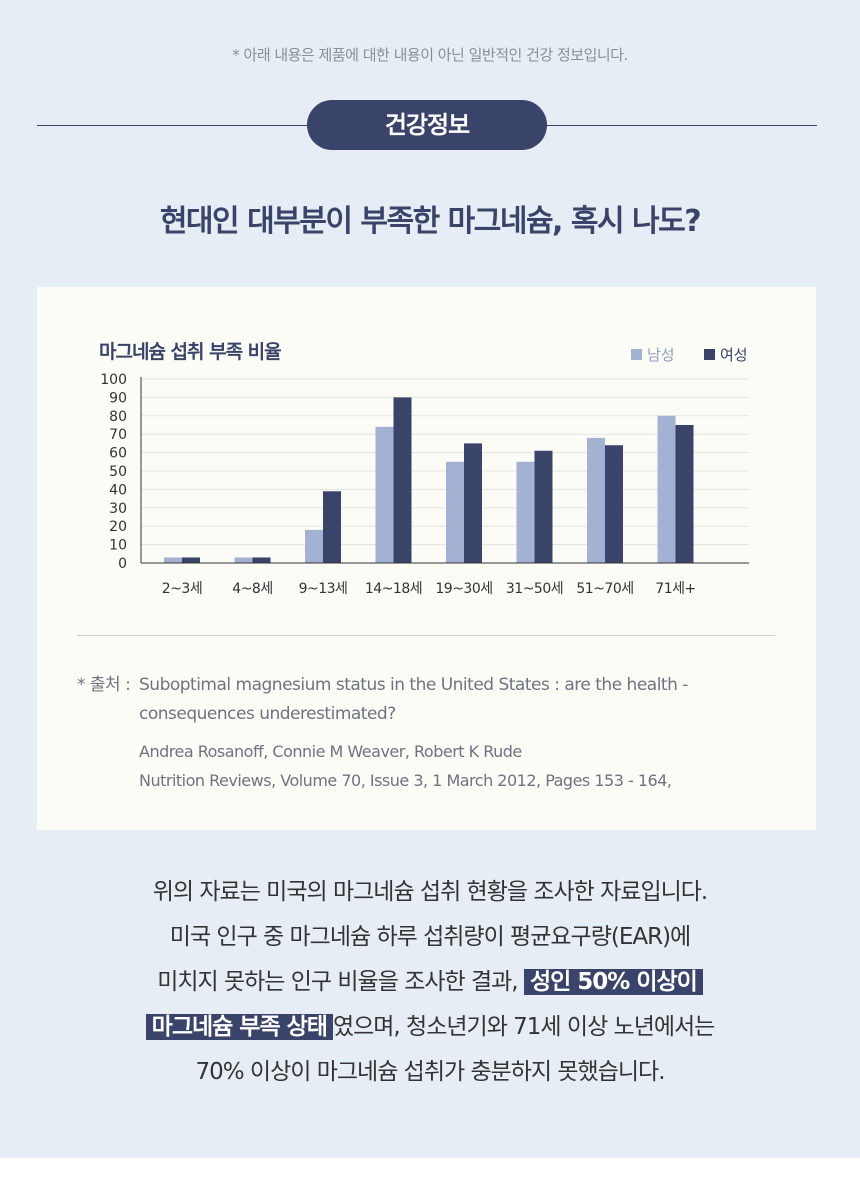 This screenshot has height=1198, width=860. Describe the element at coordinates (118, 472) in the screenshot. I see `y-tick-label: 50` at that location.